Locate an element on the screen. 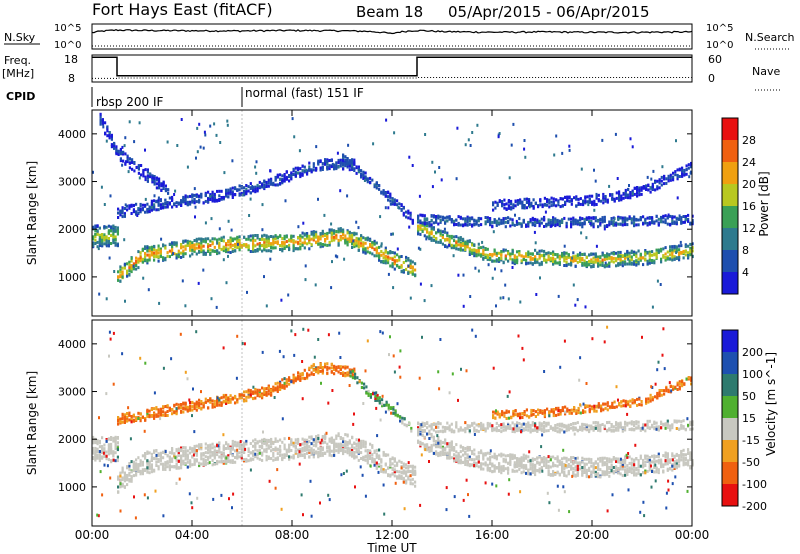  colorbar-tick-label: 8 is located at coordinates (745, 250).